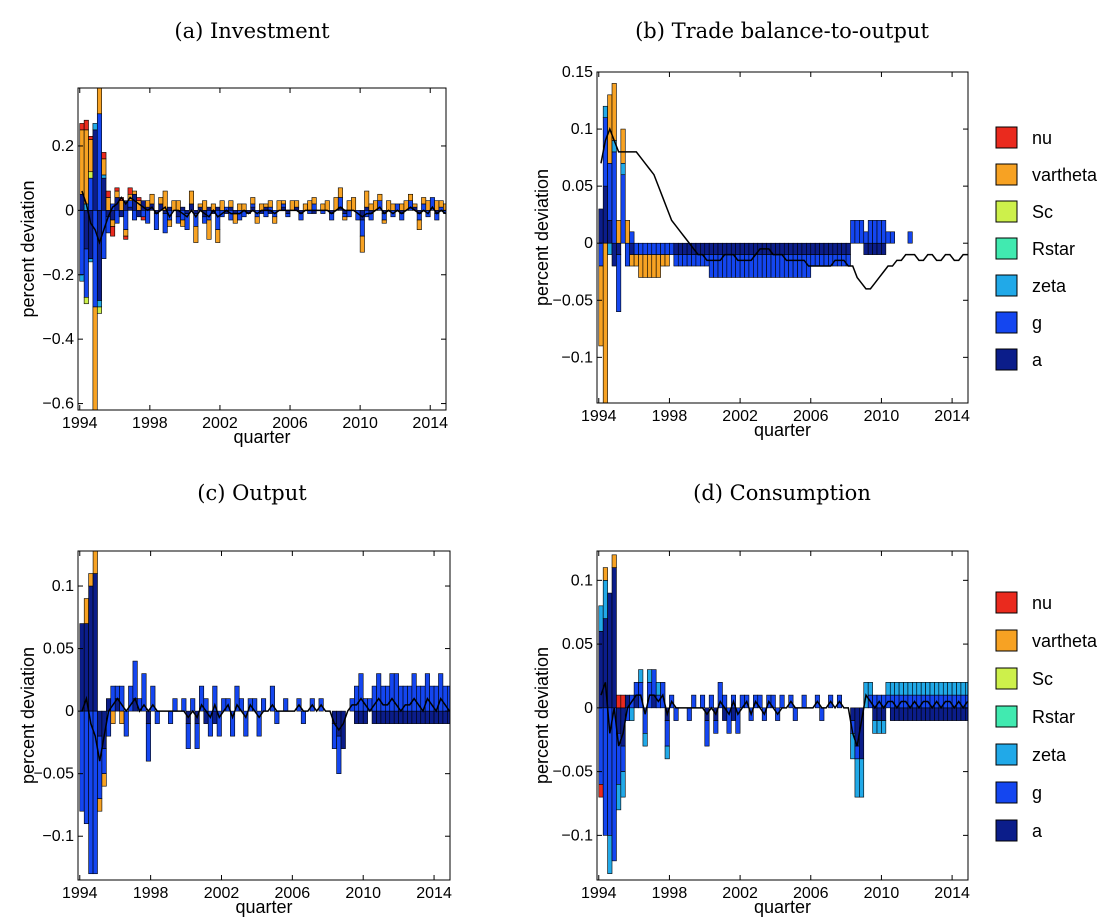 This screenshot has height=921, width=1116. I want to click on bar-a-q31, so click(218, 208).